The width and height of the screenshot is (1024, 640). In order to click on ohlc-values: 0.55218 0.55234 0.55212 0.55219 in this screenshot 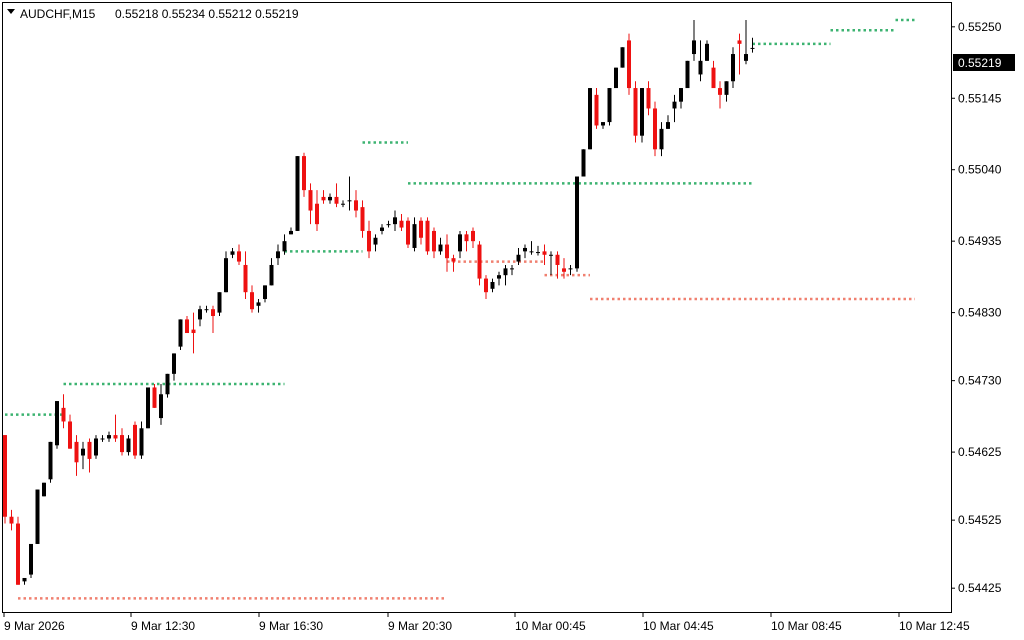, I will do `click(207, 14)`.